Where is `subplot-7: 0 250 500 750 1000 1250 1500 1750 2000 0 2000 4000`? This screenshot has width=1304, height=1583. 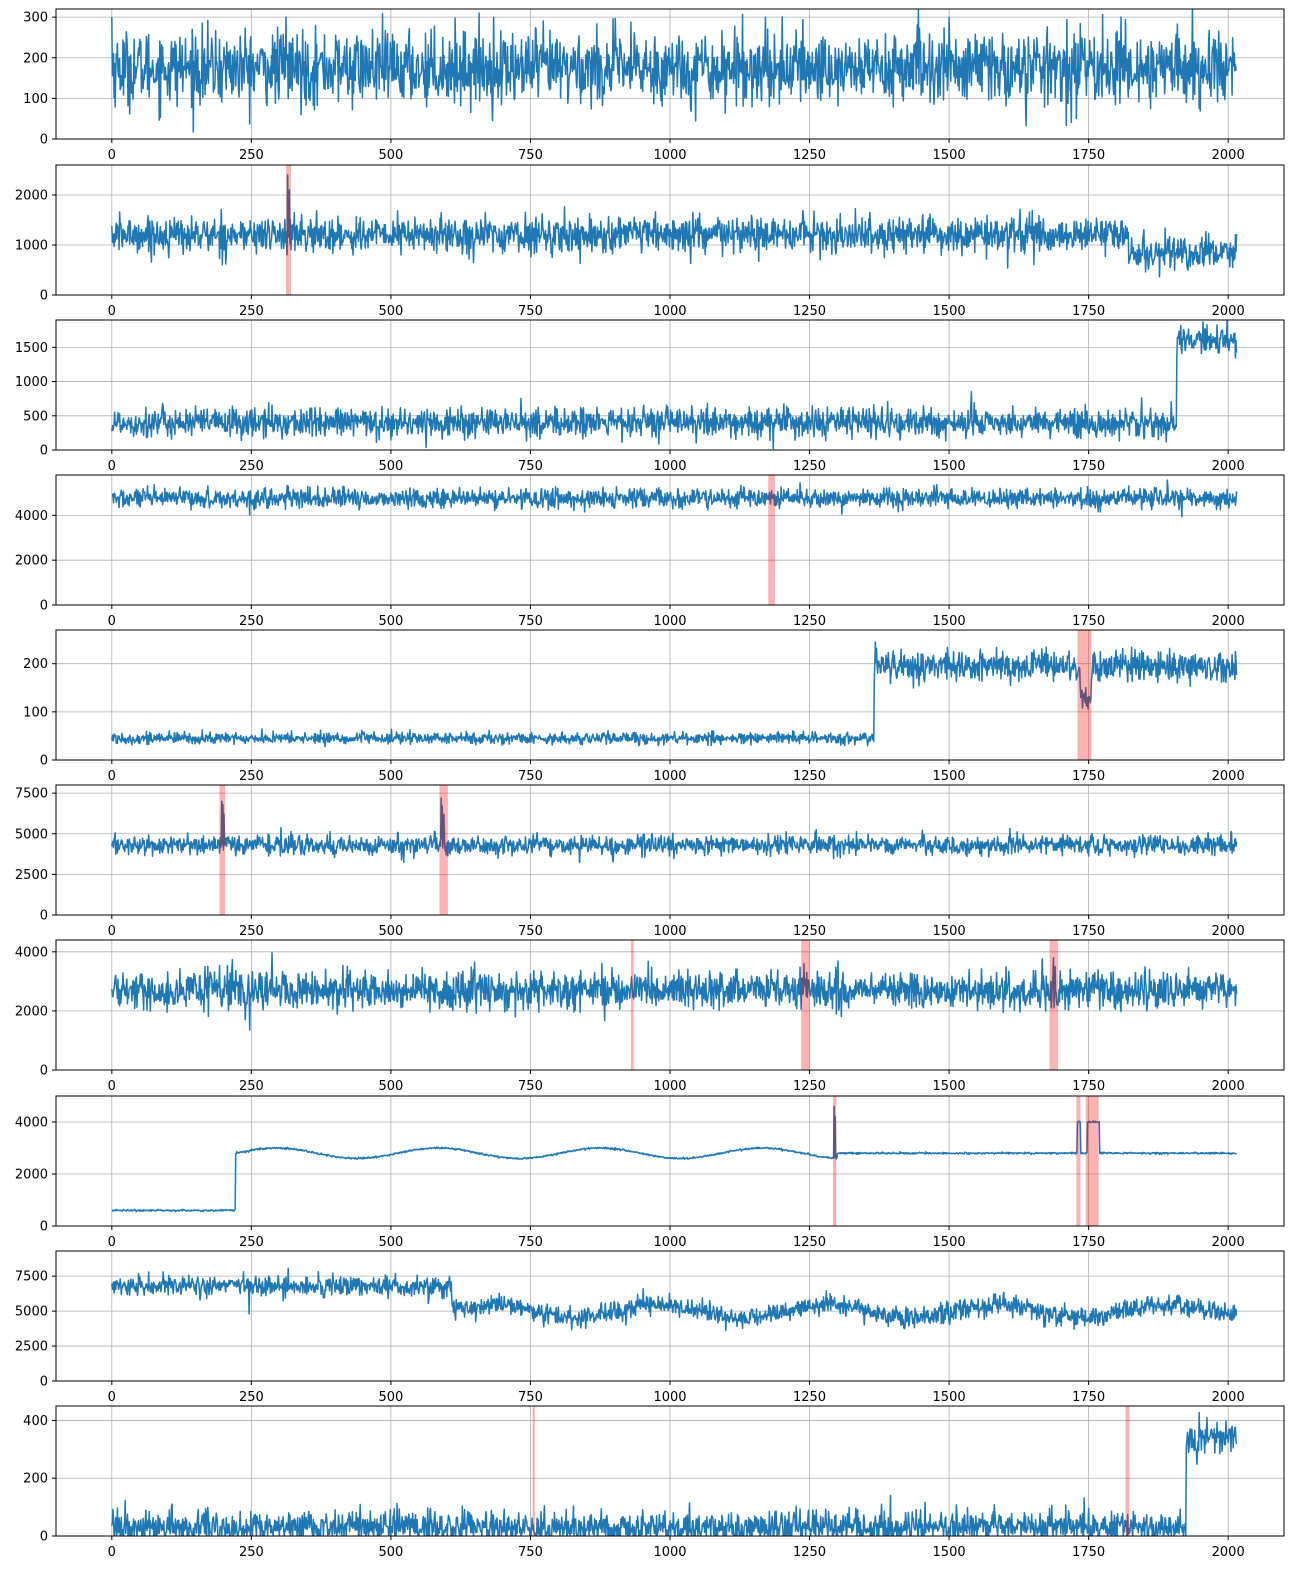 subplot-7: 0 250 500 750 1000 1250 1500 1750 2000 0 2000 4000 is located at coordinates (650, 1016).